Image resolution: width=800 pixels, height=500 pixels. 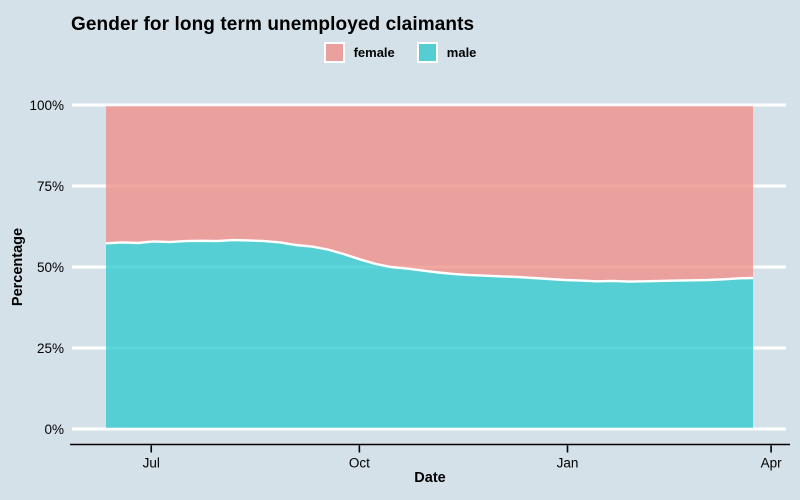 I want to click on legend-label: female, so click(x=374, y=52).